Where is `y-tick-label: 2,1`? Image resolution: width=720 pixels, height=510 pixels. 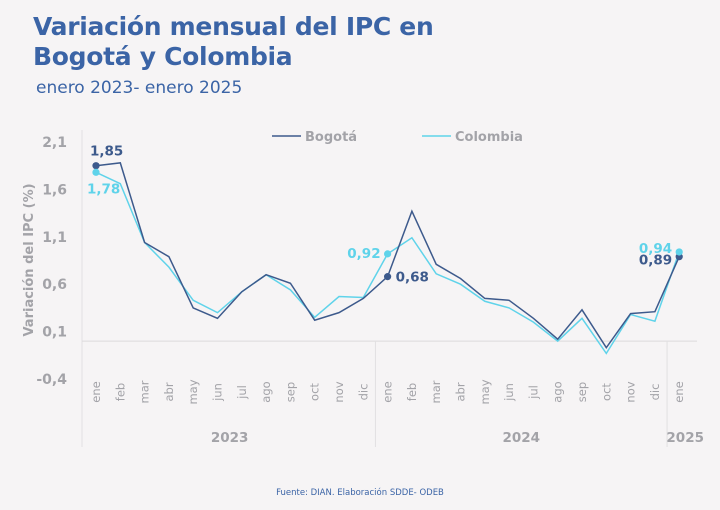
y-tick-label: 2,1 is located at coordinates (54, 143).